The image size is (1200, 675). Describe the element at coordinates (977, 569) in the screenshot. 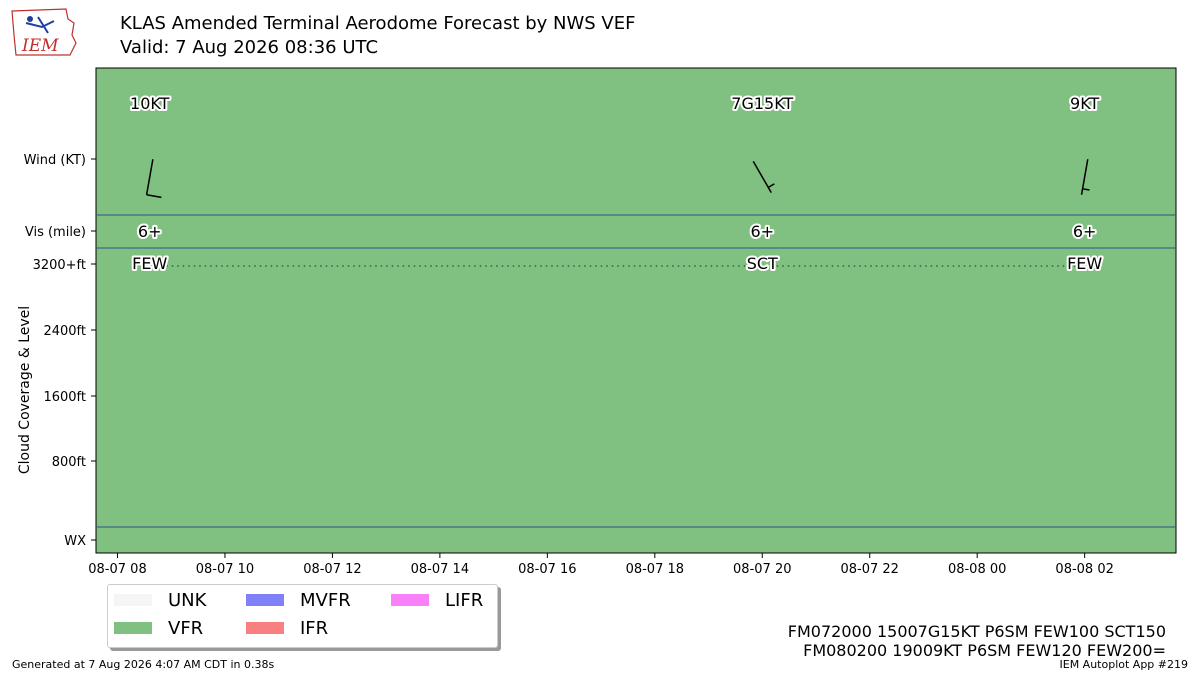

I see `x-tick-label: 08-08 00` at that location.